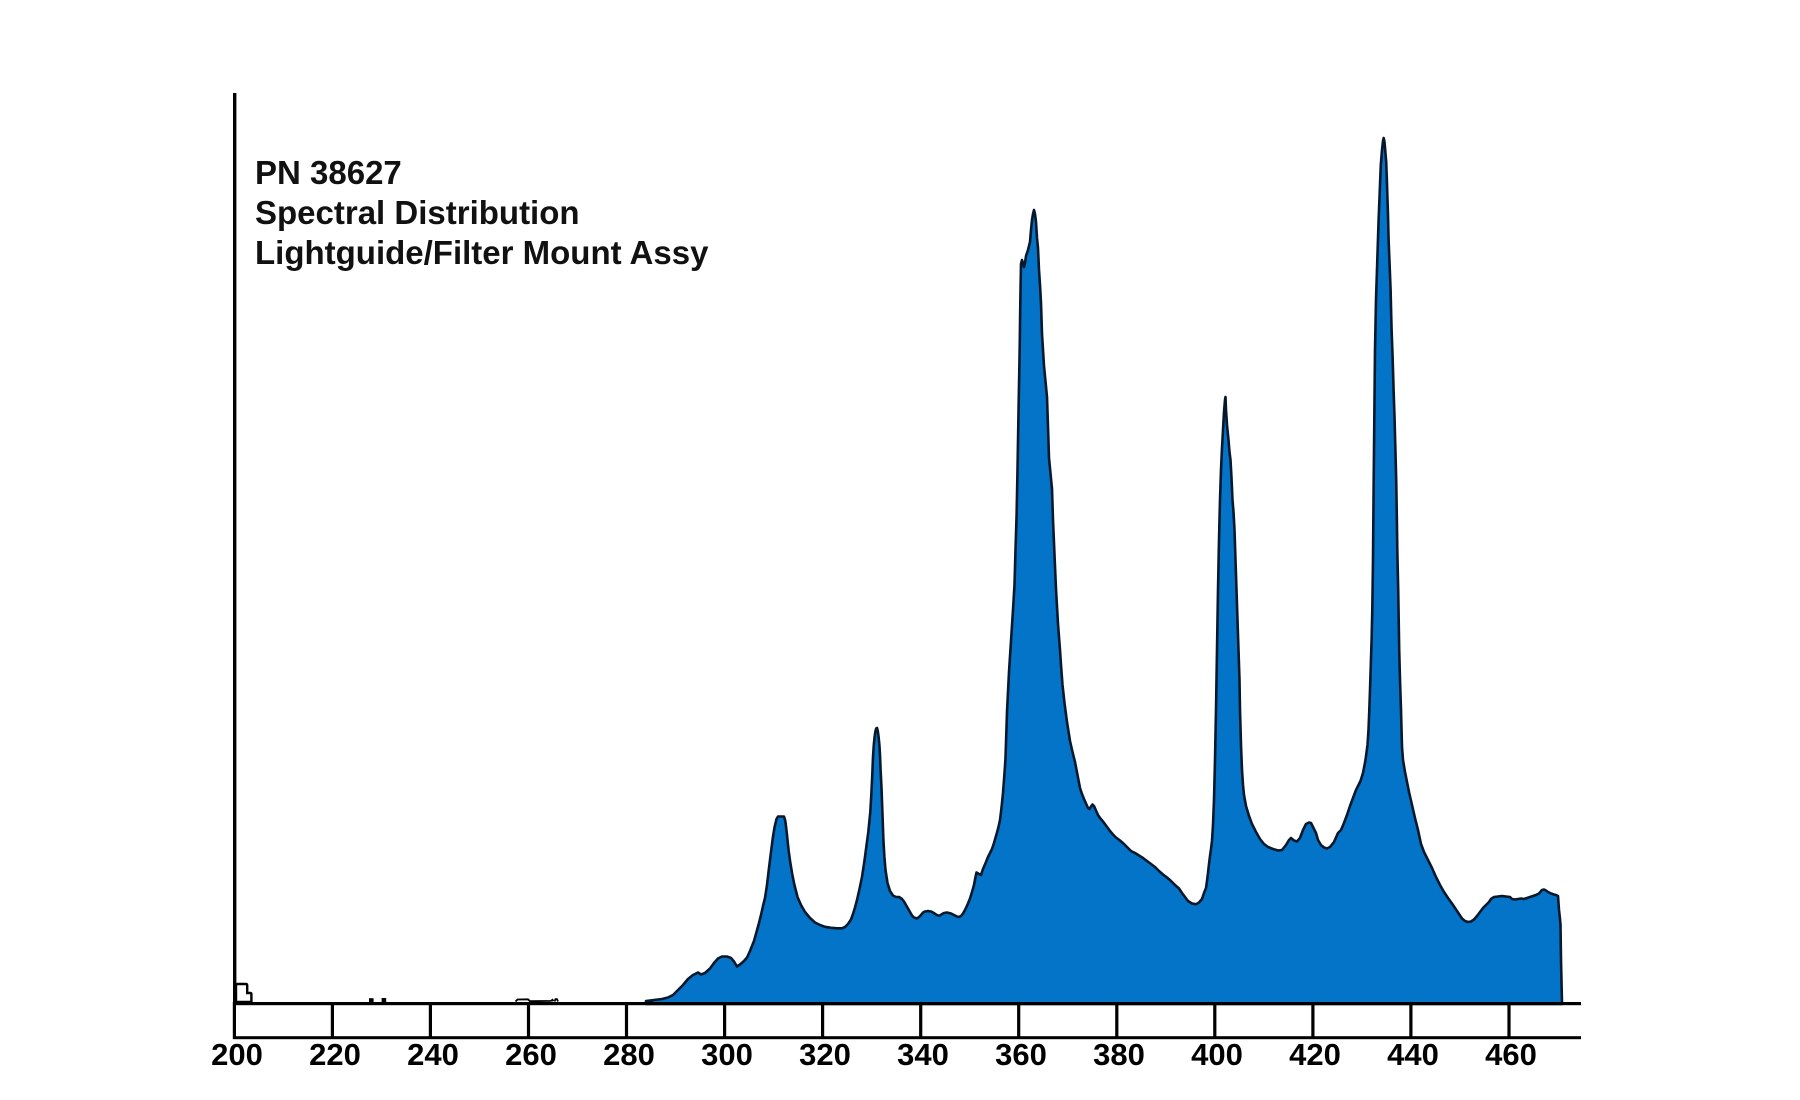 The height and width of the screenshot is (1100, 1800). What do you see at coordinates (727, 1054) in the screenshot?
I see `svg-text: 300` at bounding box center [727, 1054].